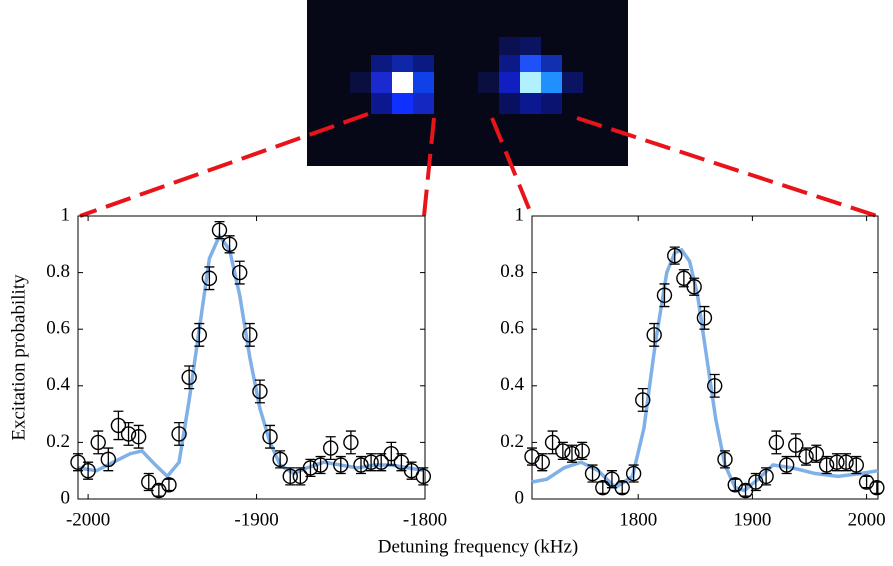  Describe the element at coordinates (752, 519) in the screenshot. I see `x-tick-label: 1900` at that location.